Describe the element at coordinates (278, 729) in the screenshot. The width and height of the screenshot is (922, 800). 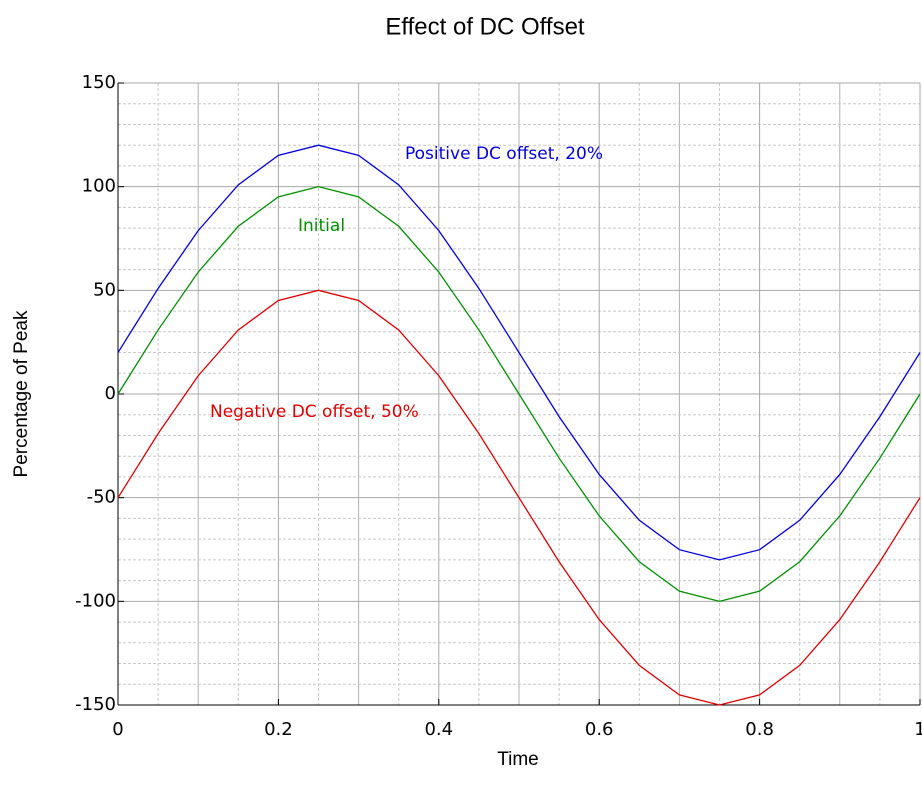
I see `x-tick-label: 0.2` at that location.